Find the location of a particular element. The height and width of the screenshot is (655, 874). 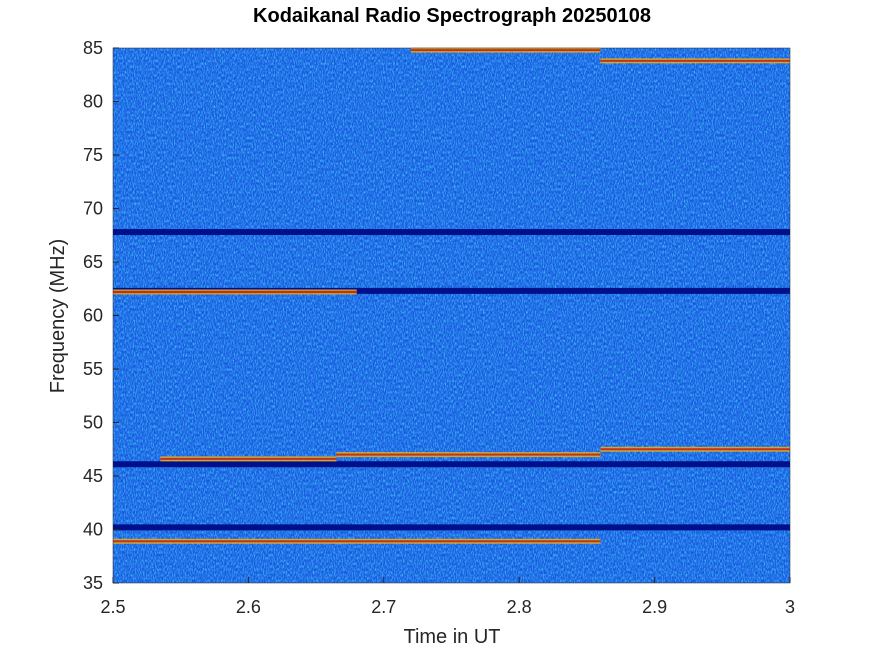

y-tick-label: 70 is located at coordinates (93, 209).